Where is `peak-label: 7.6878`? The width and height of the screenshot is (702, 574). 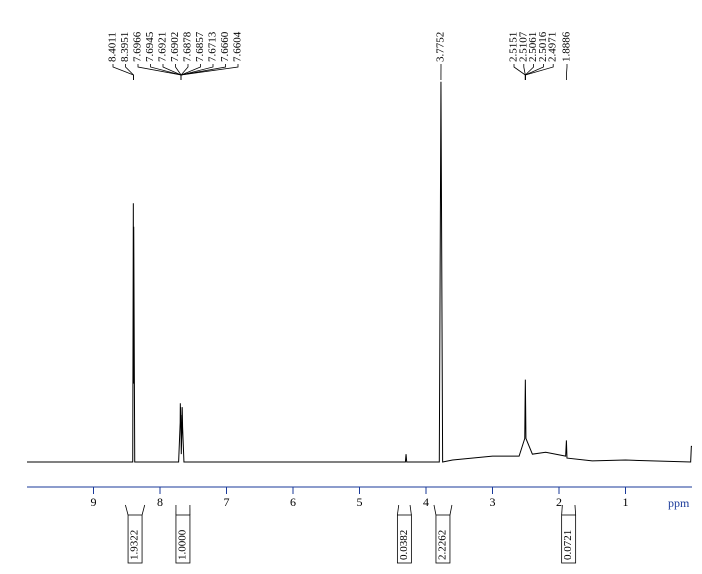 peak-label: 7.6878 is located at coordinates (188, 46).